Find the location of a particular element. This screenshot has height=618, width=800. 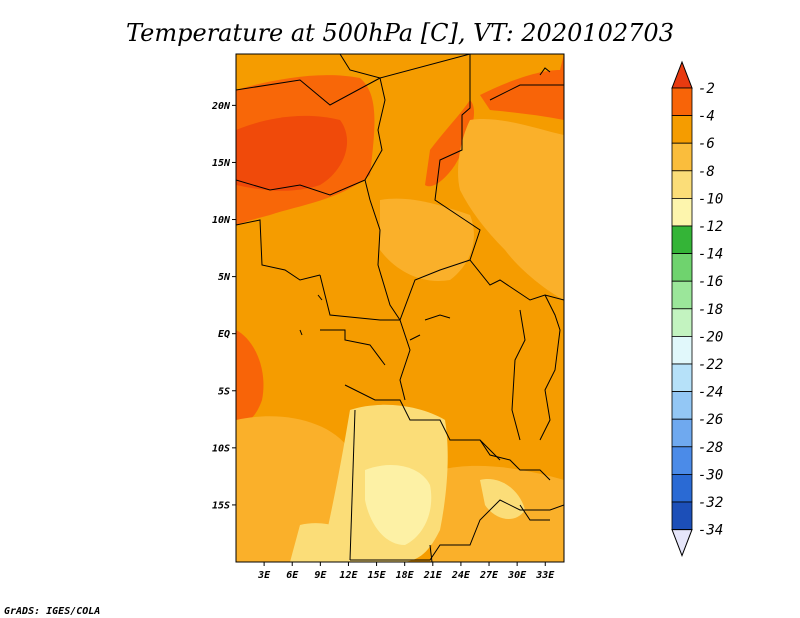

colorbar-label: -22 is located at coordinates (710, 365).